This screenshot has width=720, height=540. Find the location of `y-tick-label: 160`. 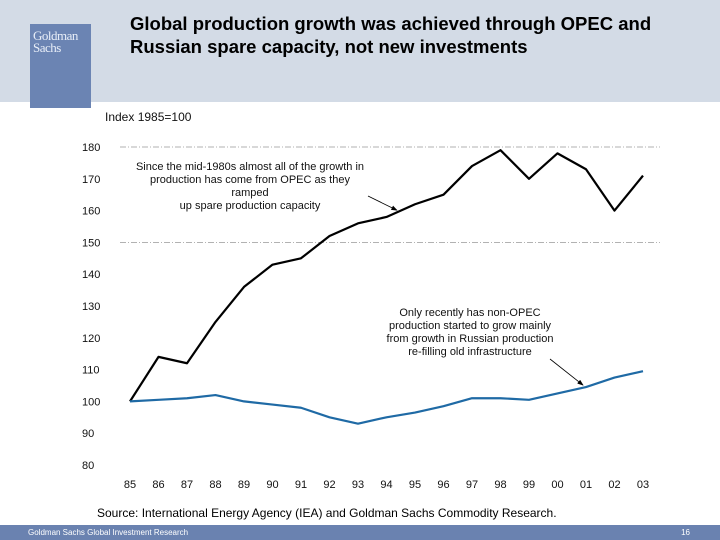

y-tick-label: 160 is located at coordinates (91, 212).